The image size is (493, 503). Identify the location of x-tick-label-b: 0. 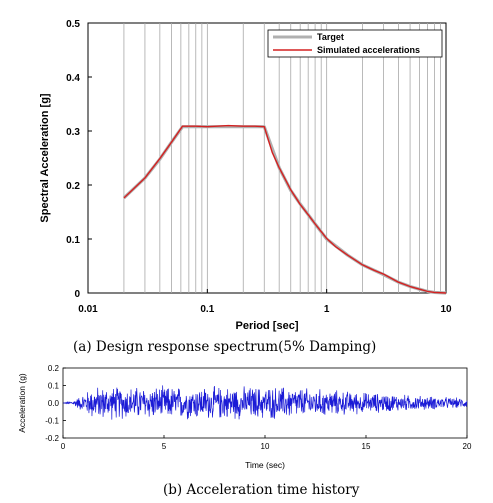
(63, 446).